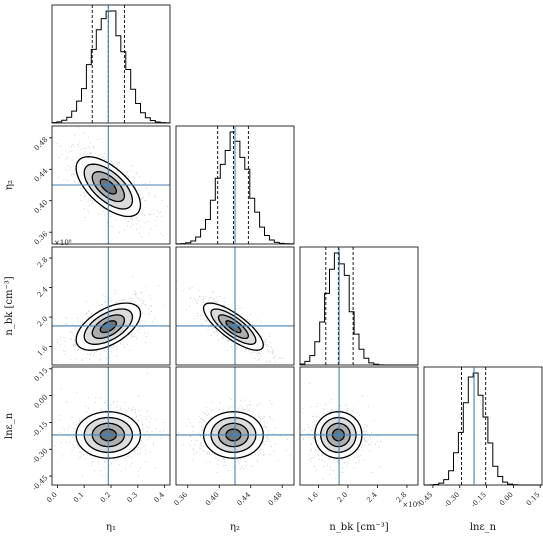 This screenshot has height=543, width=543. Describe the element at coordinates (479, 500) in the screenshot. I see `x-tick-label: -0.15` at that location.